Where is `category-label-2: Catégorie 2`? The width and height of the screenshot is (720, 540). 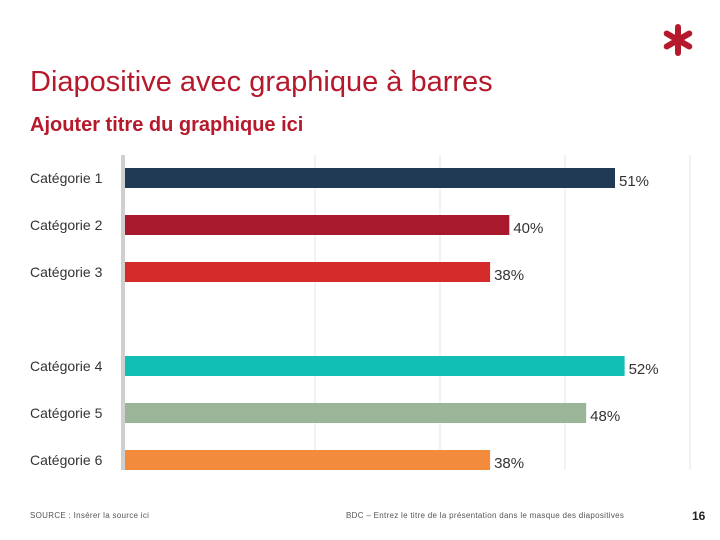
category-label-2: Catégorie 2 is located at coordinates (66, 225).